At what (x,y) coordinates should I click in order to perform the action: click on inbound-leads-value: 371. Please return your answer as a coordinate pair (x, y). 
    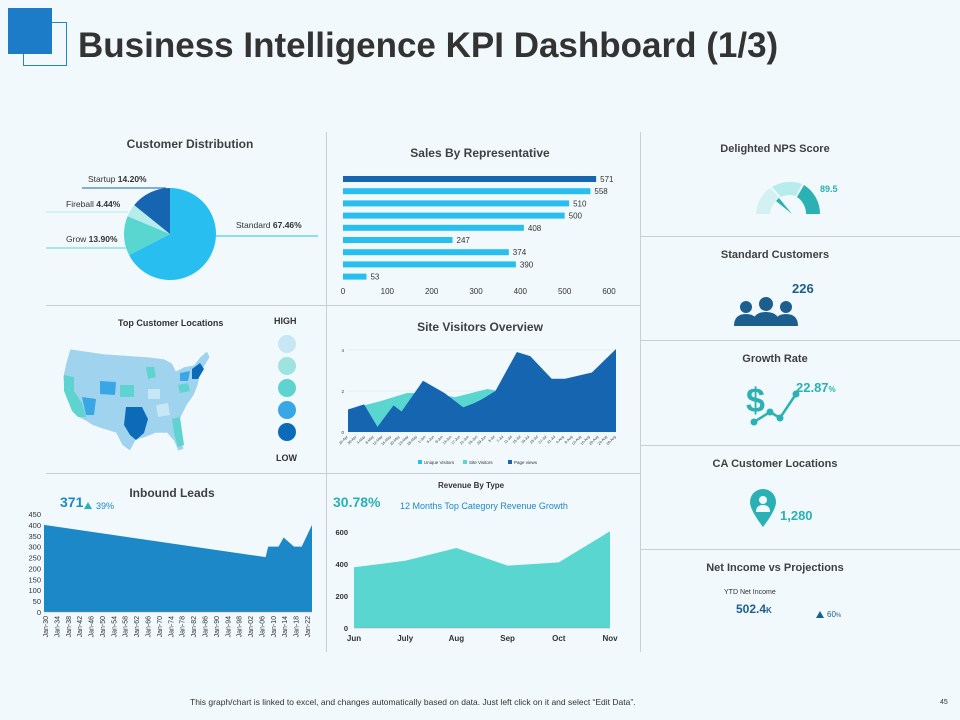
    Looking at the image, I should click on (72, 502).